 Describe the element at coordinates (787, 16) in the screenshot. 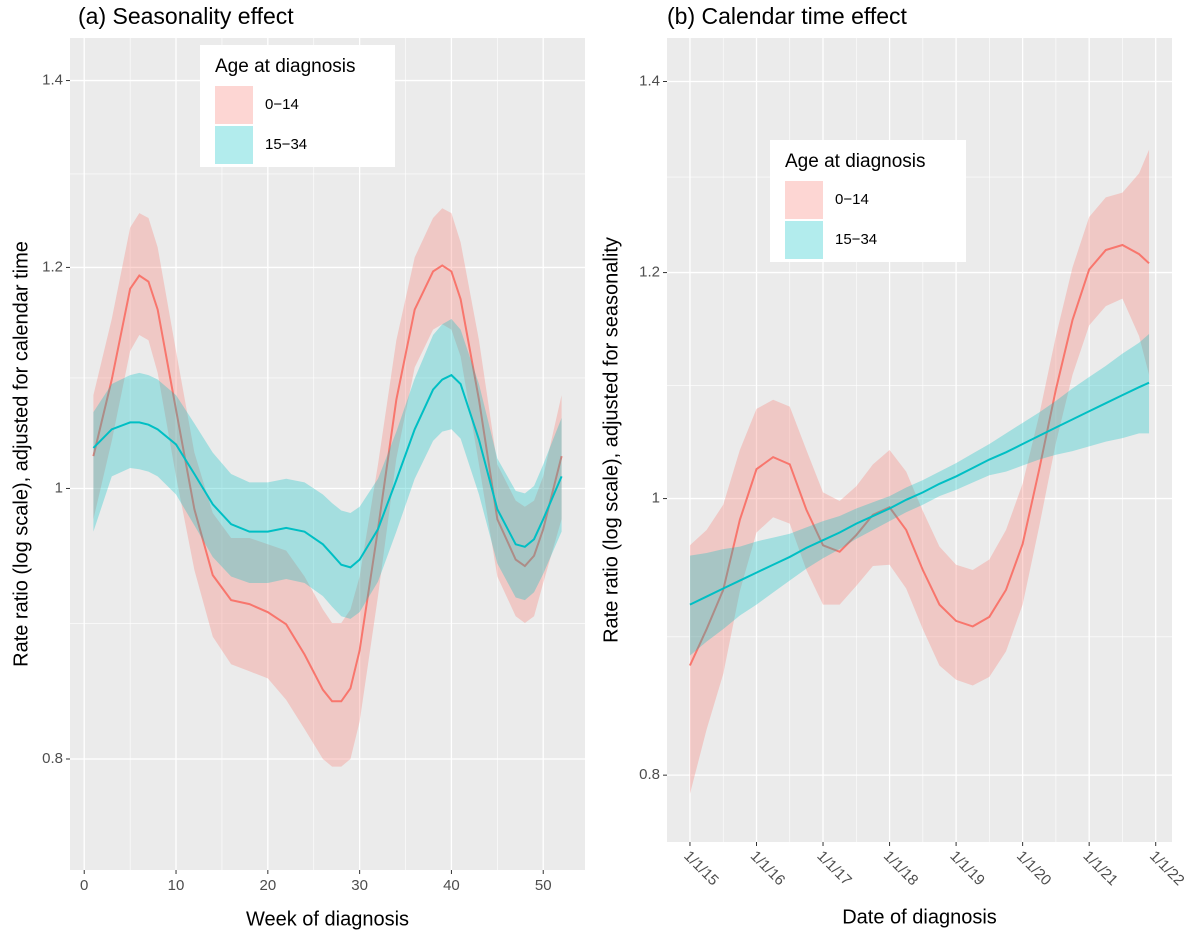

I see `chart-title: (b) Calendar time effect` at that location.